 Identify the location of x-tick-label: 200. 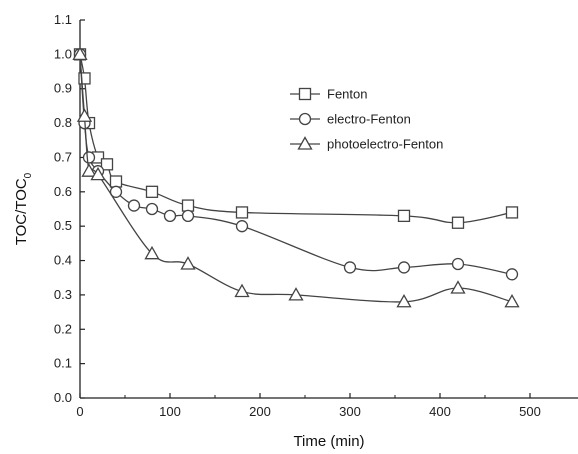
(260, 411).